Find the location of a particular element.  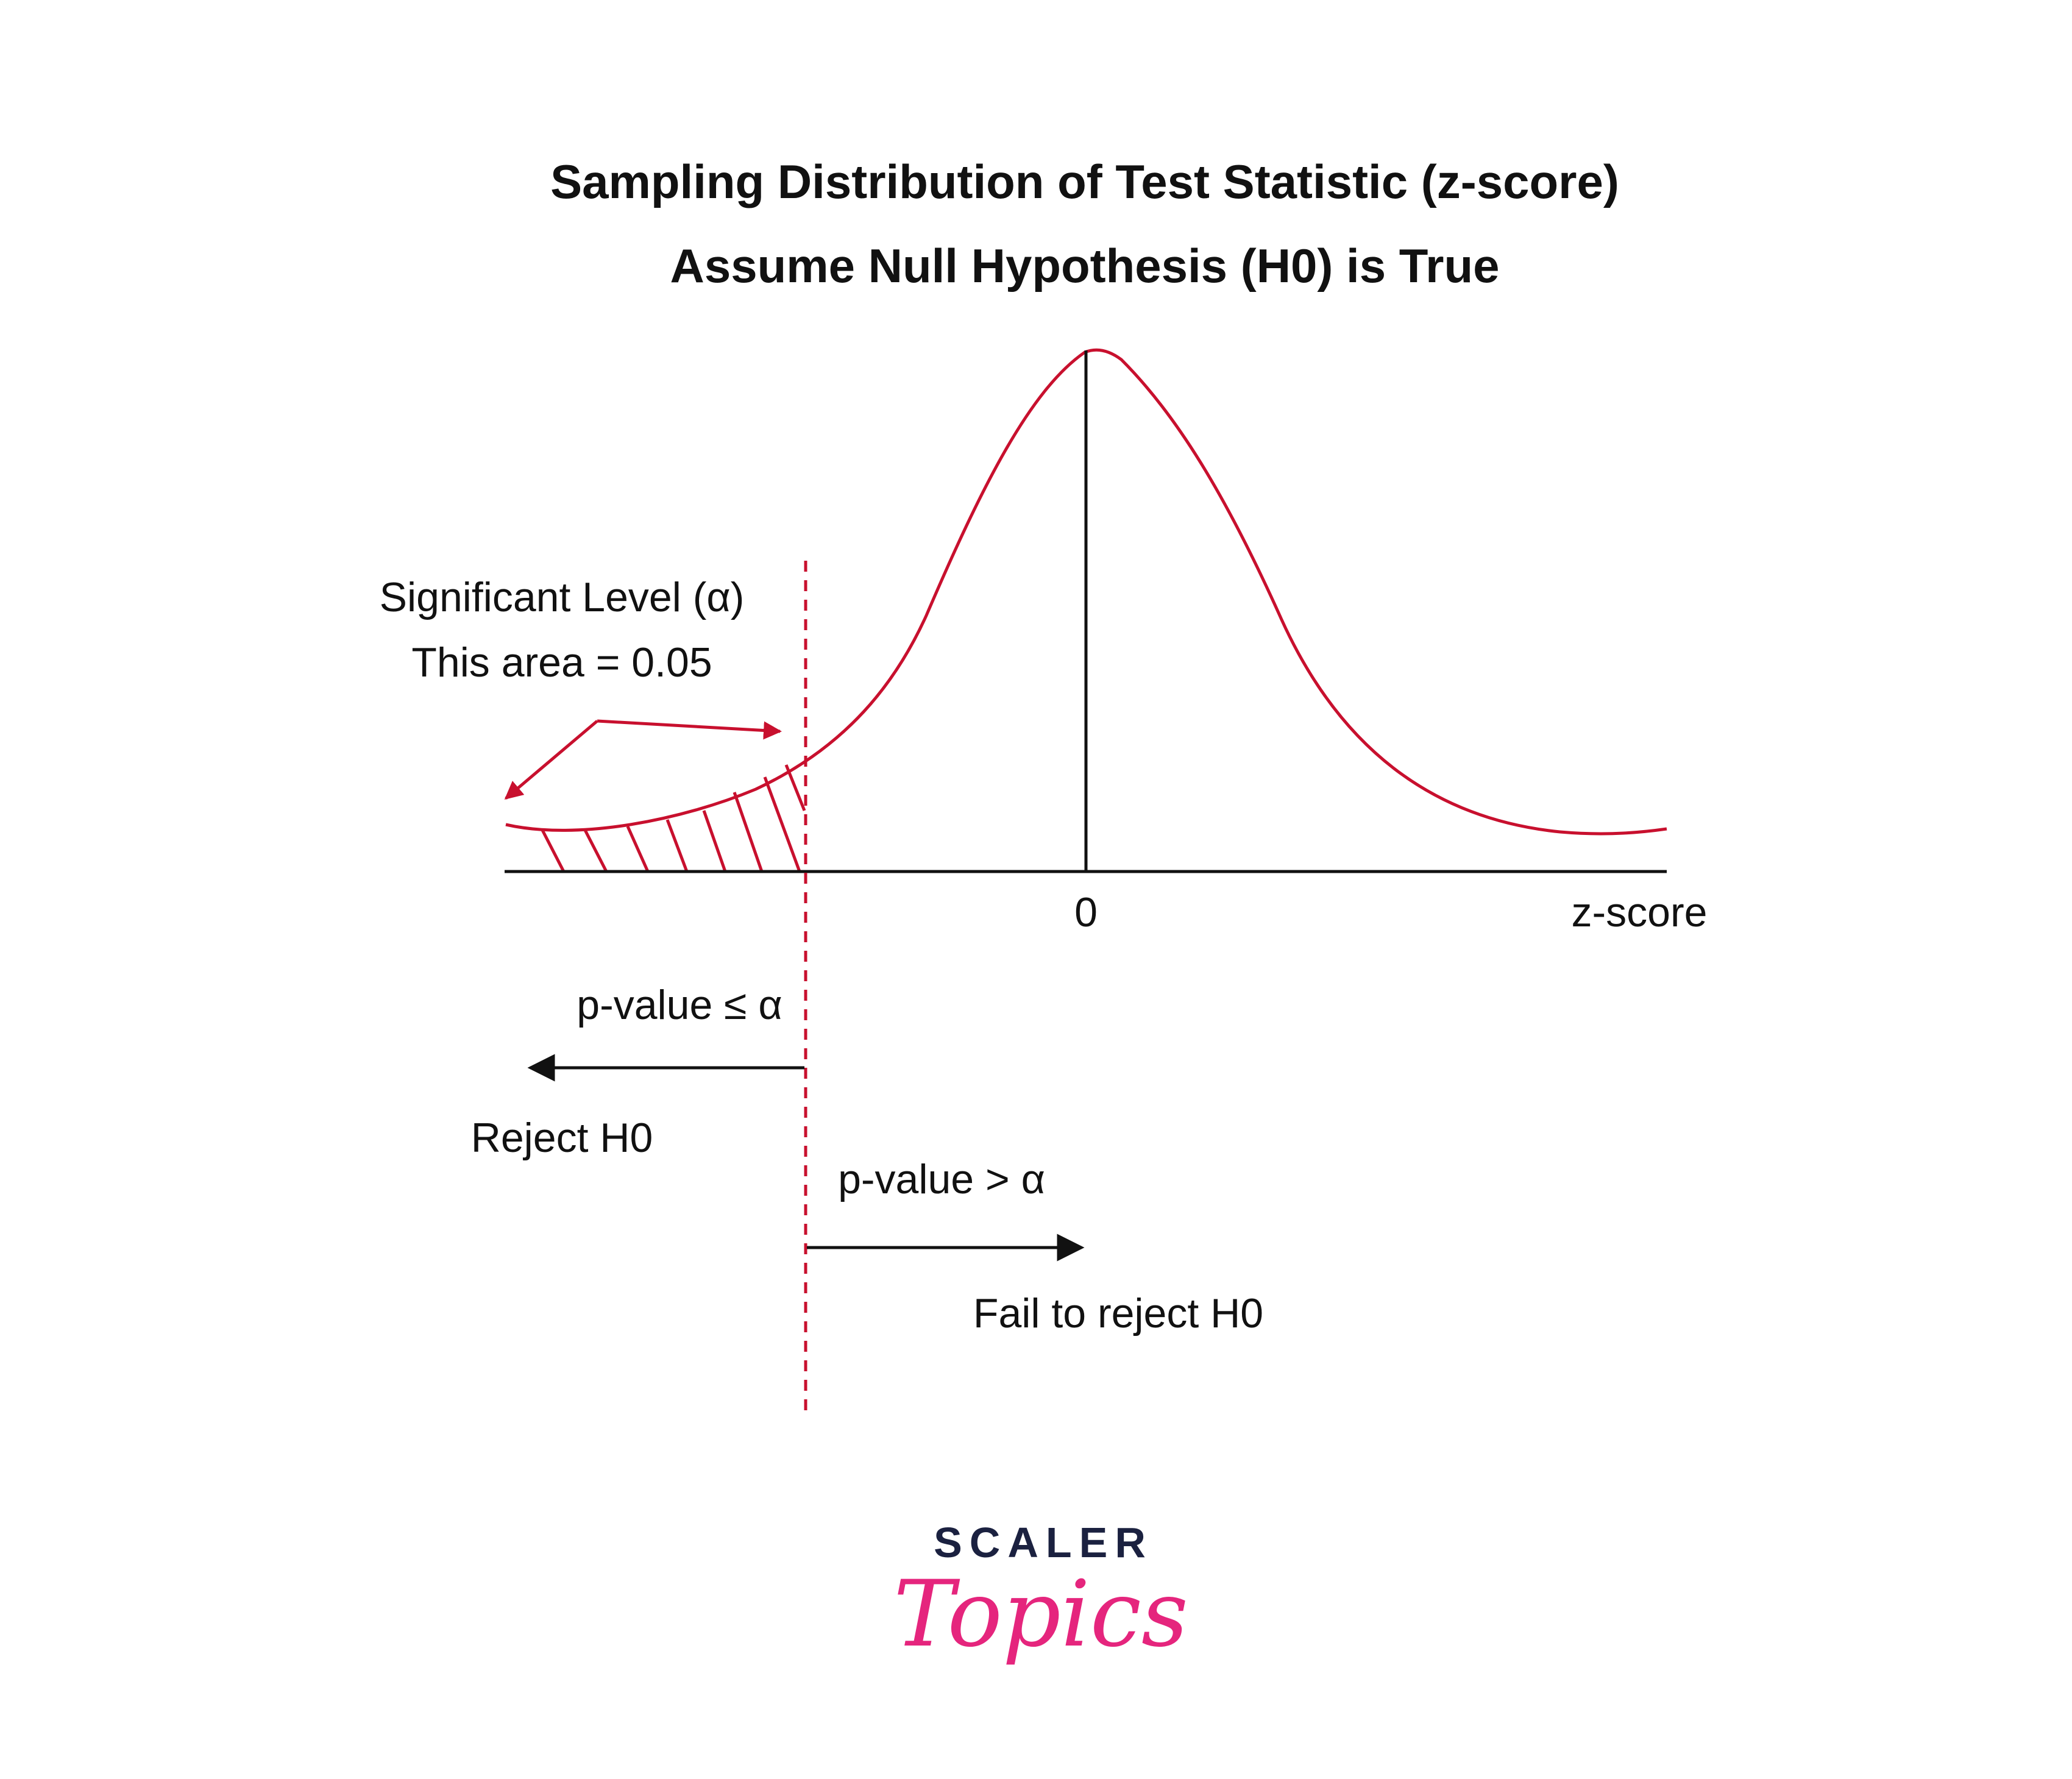

area-label: This area = 0.05 is located at coordinates (561, 662).